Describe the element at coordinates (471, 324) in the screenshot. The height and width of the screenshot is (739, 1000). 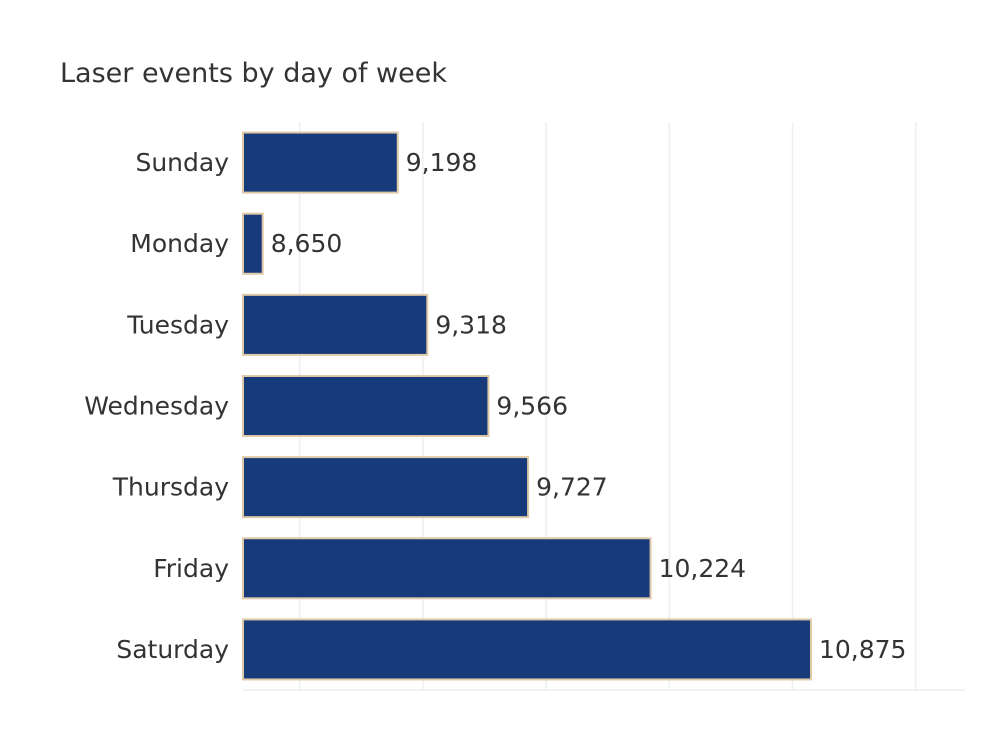
I see `value-label-tuesday: 9,318` at that location.